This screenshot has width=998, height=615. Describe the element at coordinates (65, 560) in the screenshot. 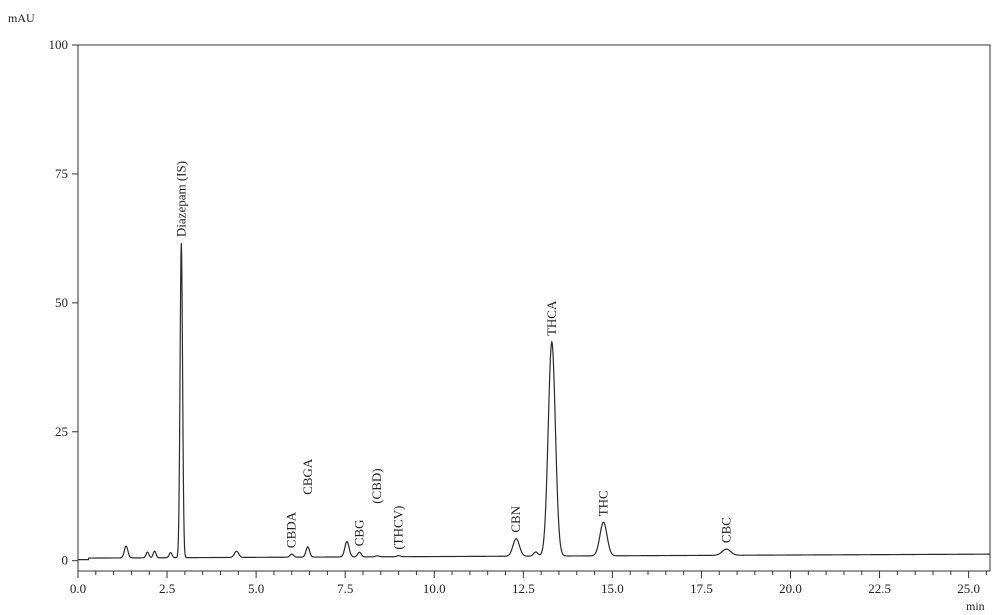

I see `y-tick-label: 0` at that location.